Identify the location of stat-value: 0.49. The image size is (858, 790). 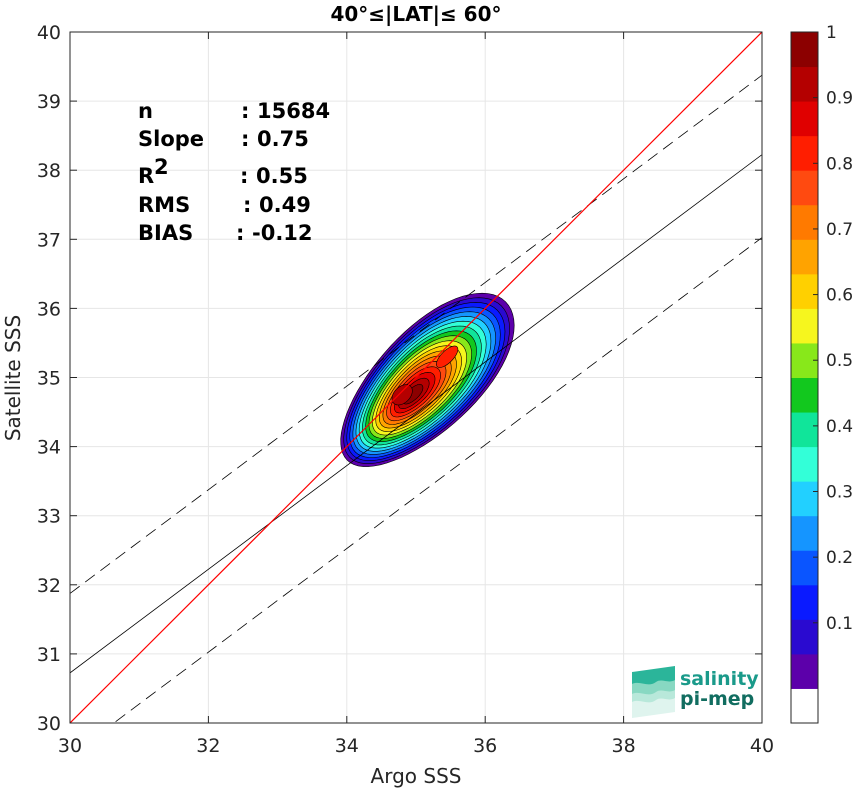
(285, 205).